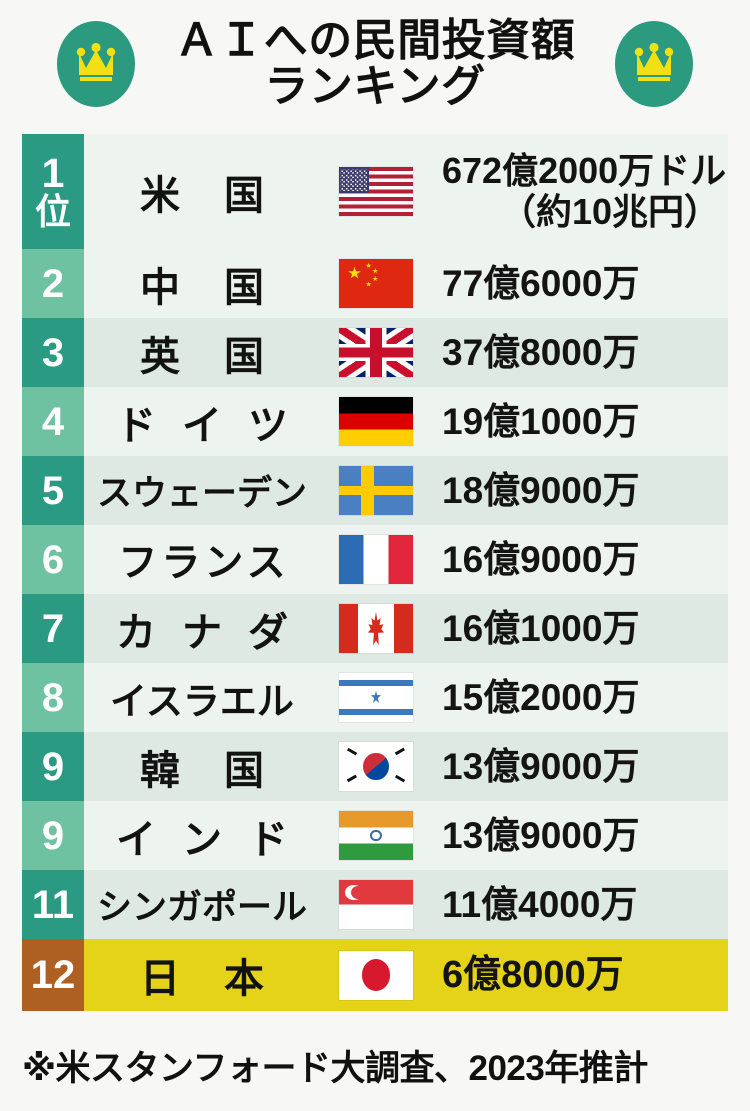 The image size is (750, 1111). What do you see at coordinates (541, 697) in the screenshot?
I see `amount-value: 15億2000万` at bounding box center [541, 697].